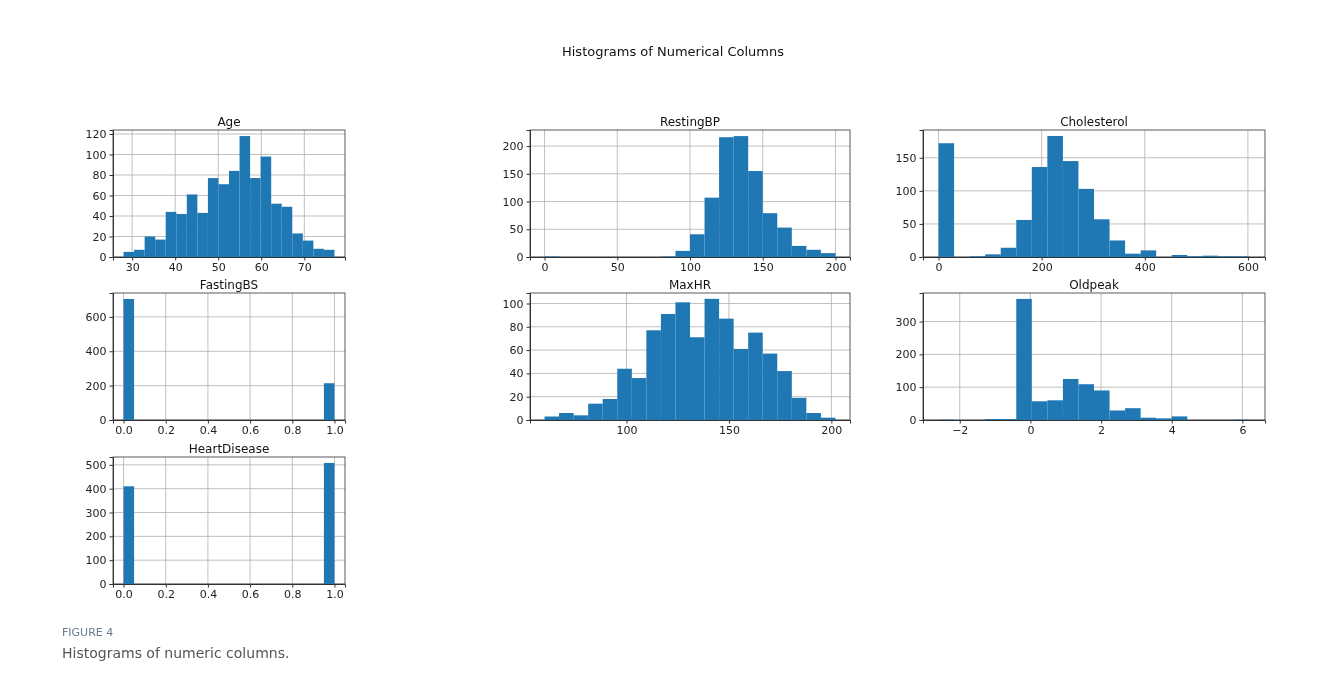  Describe the element at coordinates (1094, 285) in the screenshot. I see `chart-title: Oldpeak` at that location.